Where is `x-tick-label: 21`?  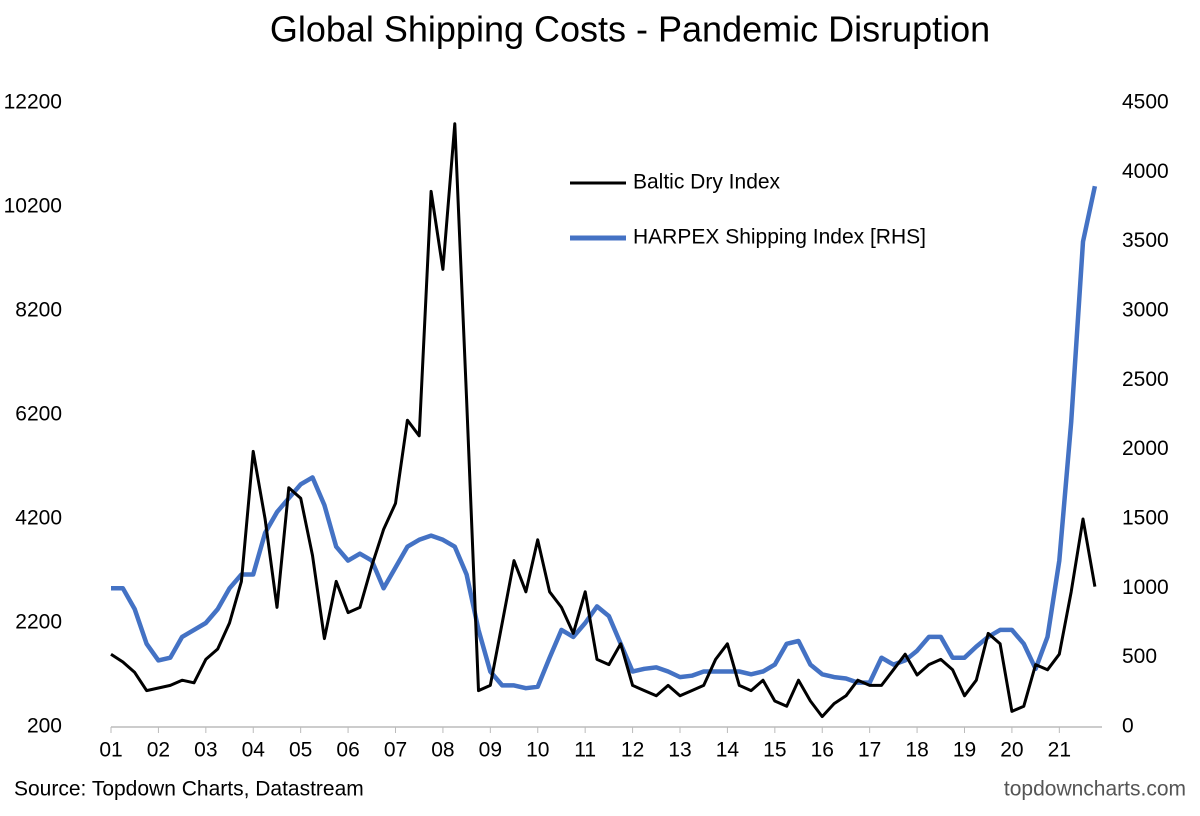
x-tick-label: 21 is located at coordinates (1059, 750).